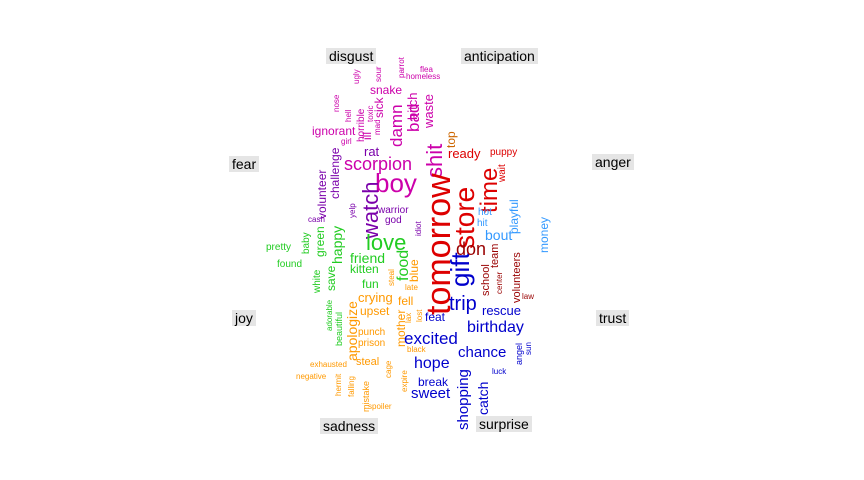 The width and height of the screenshot is (864, 480). What do you see at coordinates (485, 212) in the screenshot?
I see `word-hot: hot` at bounding box center [485, 212].